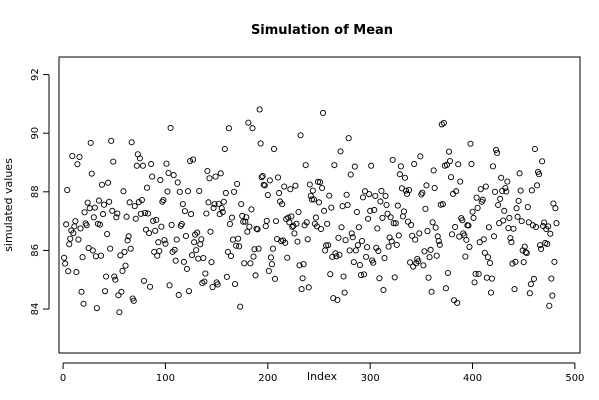 The width and height of the screenshot is (599, 400). Describe the element at coordinates (322, 376) in the screenshot. I see `x-axis-label: Index` at that location.